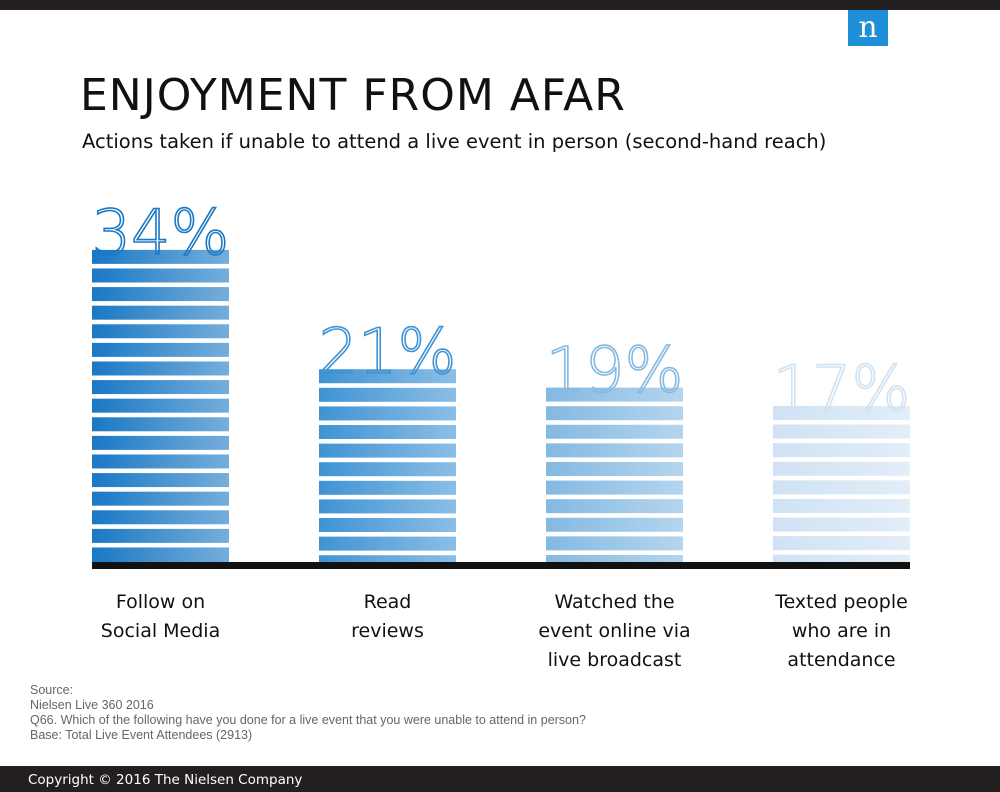 This screenshot has height=792, width=1000. What do you see at coordinates (141, 735) in the screenshot?
I see `source-note: Base: Total Live Event Attendees (2913)` at bounding box center [141, 735].